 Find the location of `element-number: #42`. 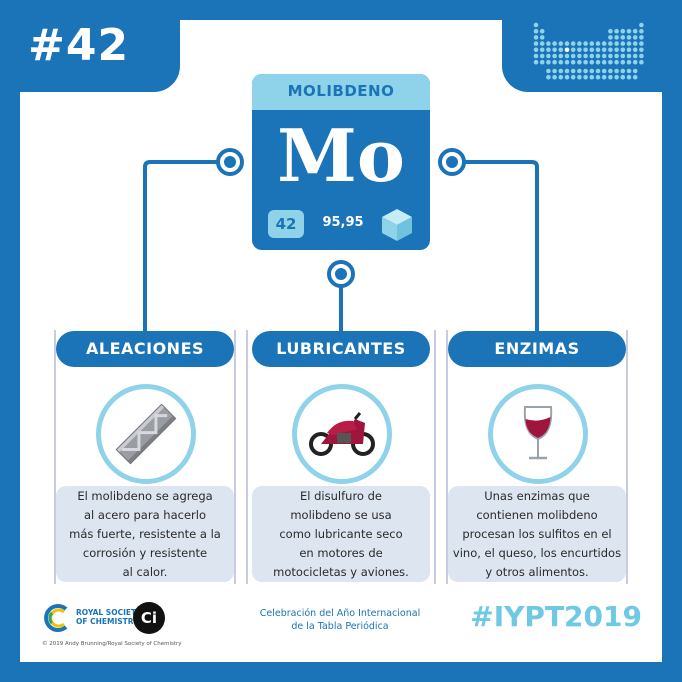

element-number: #42 is located at coordinates (79, 45).